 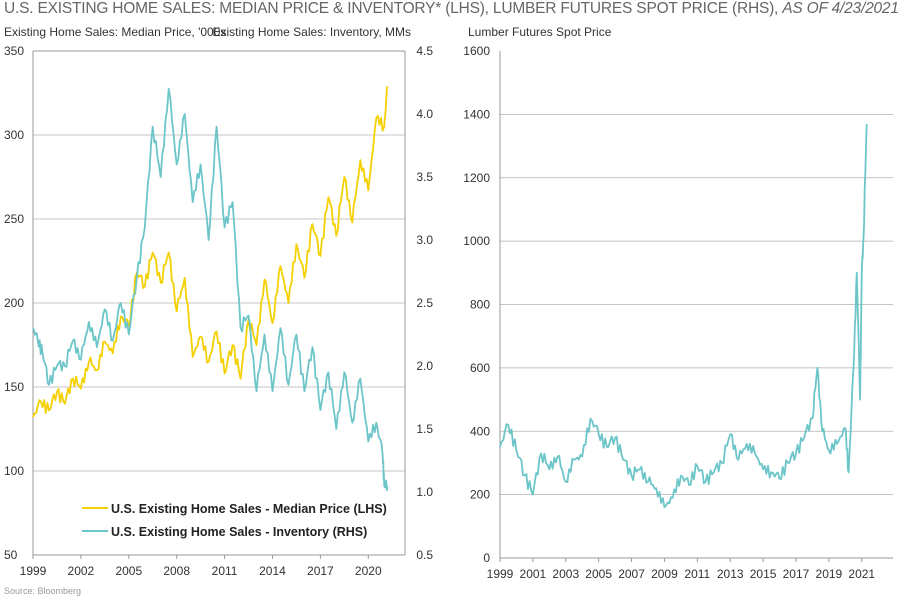 I want to click on x-tick-label: 2008, so click(x=176, y=571).